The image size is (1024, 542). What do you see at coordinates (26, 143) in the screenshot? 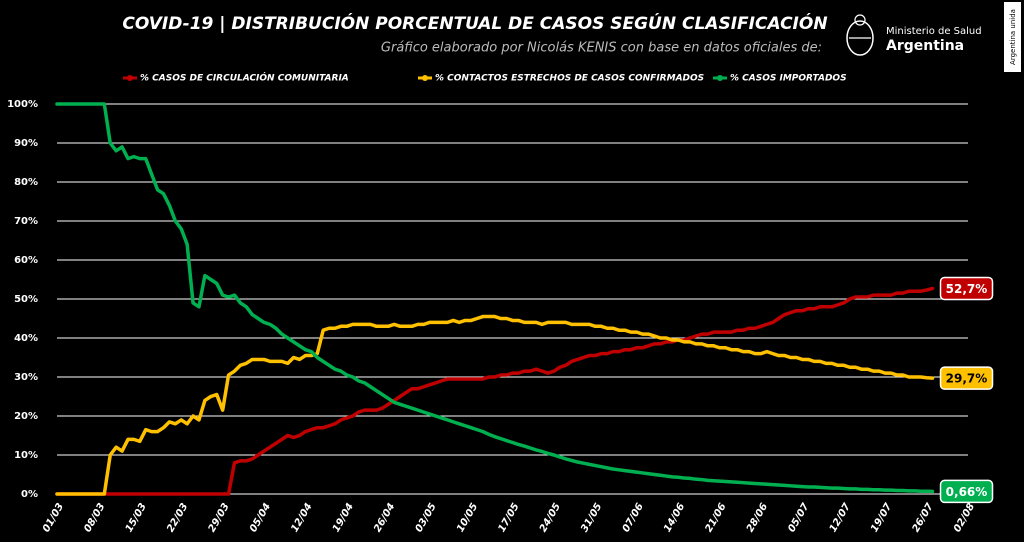
I see `y-tick-label: 90%` at bounding box center [26, 143].